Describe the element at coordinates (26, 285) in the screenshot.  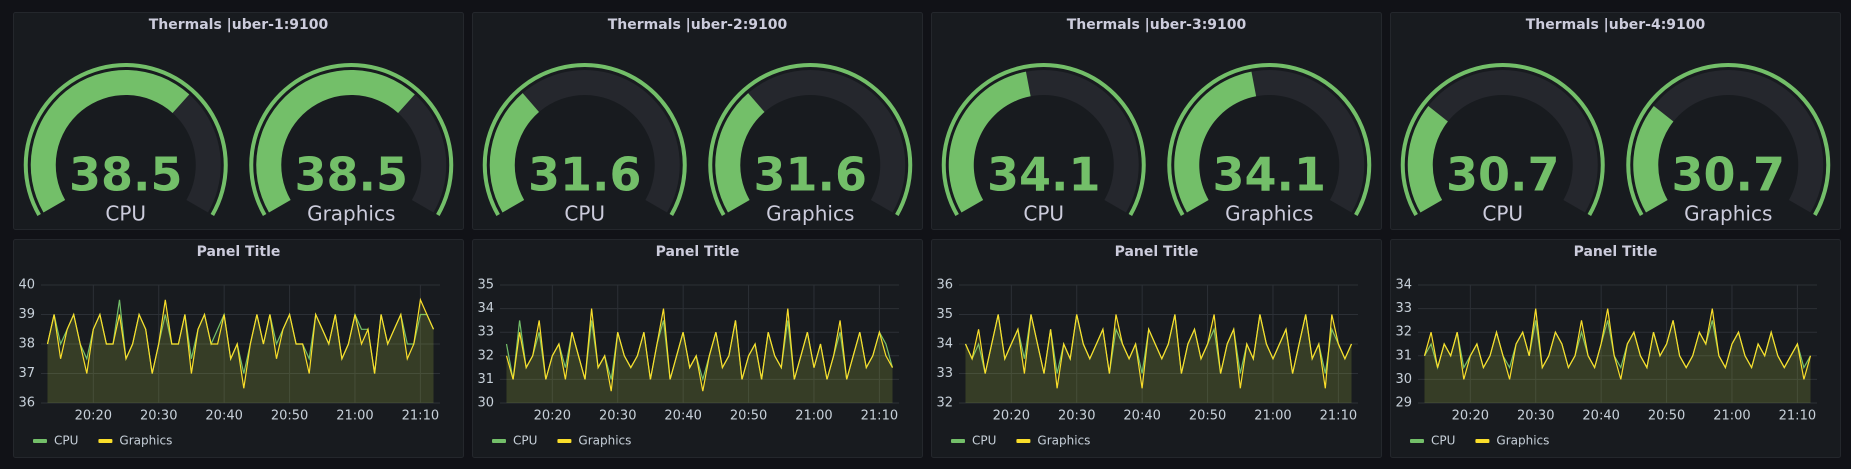
I see `y-tick-label: 40` at that location.